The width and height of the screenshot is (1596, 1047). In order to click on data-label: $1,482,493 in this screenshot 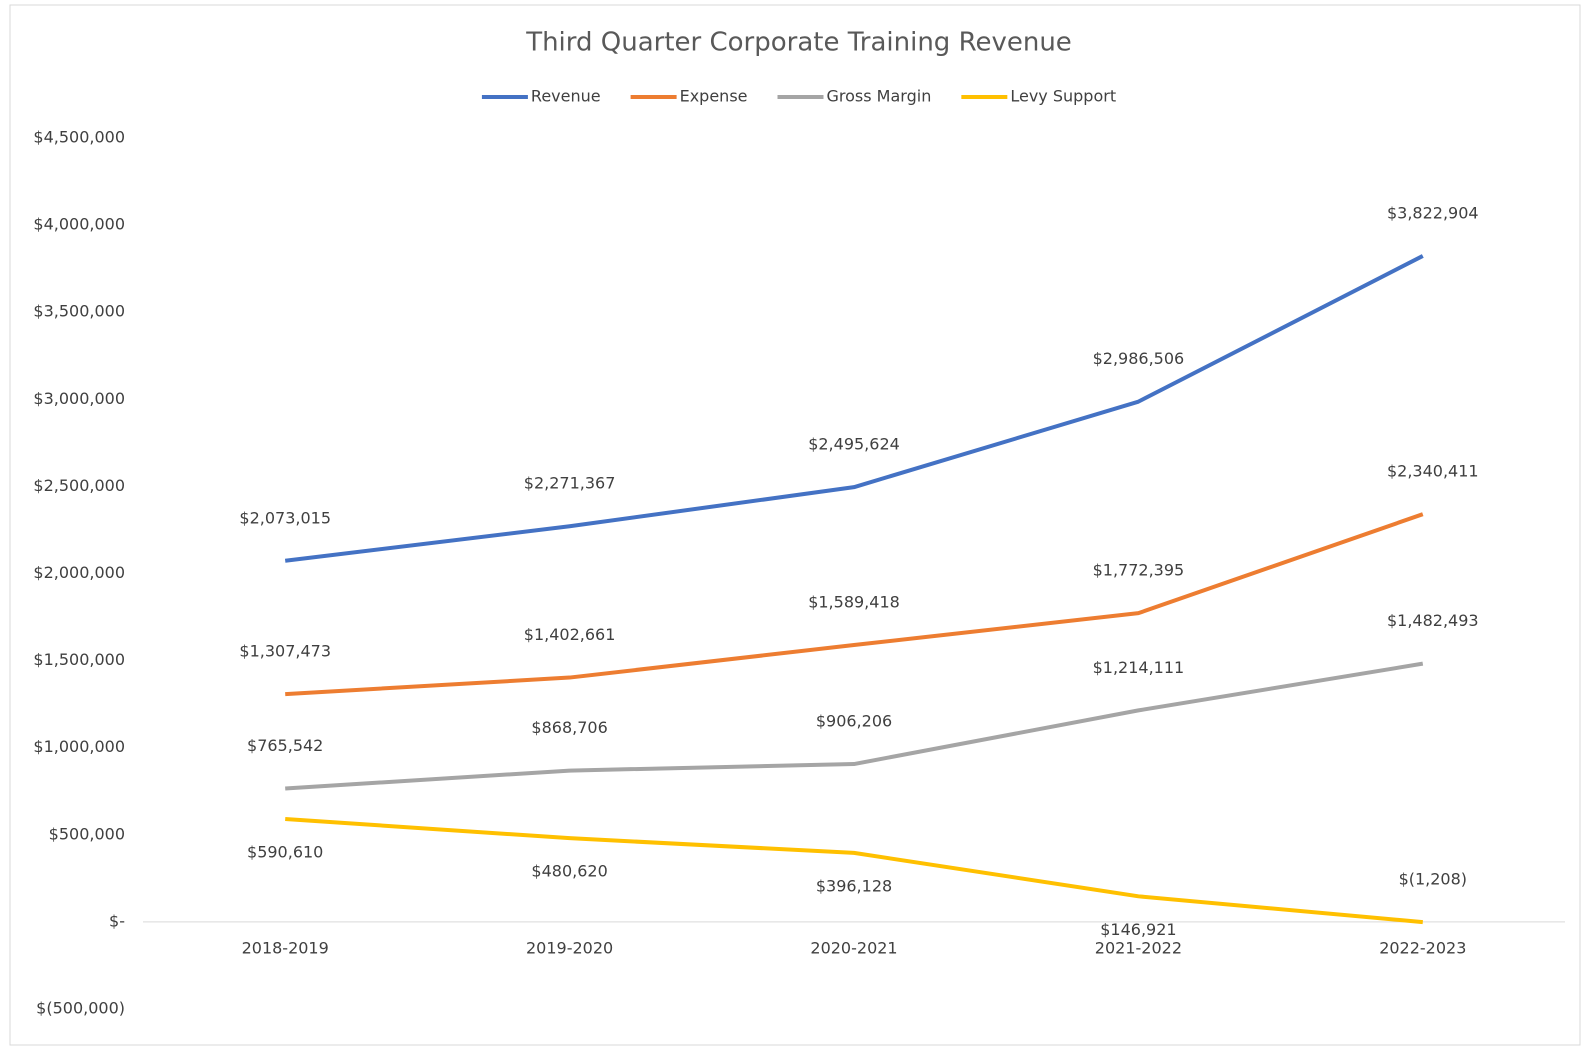, I will do `click(1433, 620)`.